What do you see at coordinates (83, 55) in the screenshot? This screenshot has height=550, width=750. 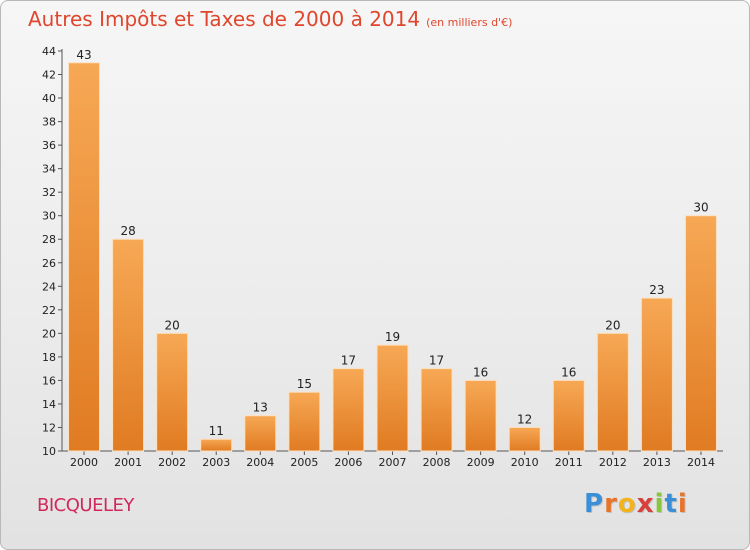 I see `value-label: 43` at bounding box center [83, 55].